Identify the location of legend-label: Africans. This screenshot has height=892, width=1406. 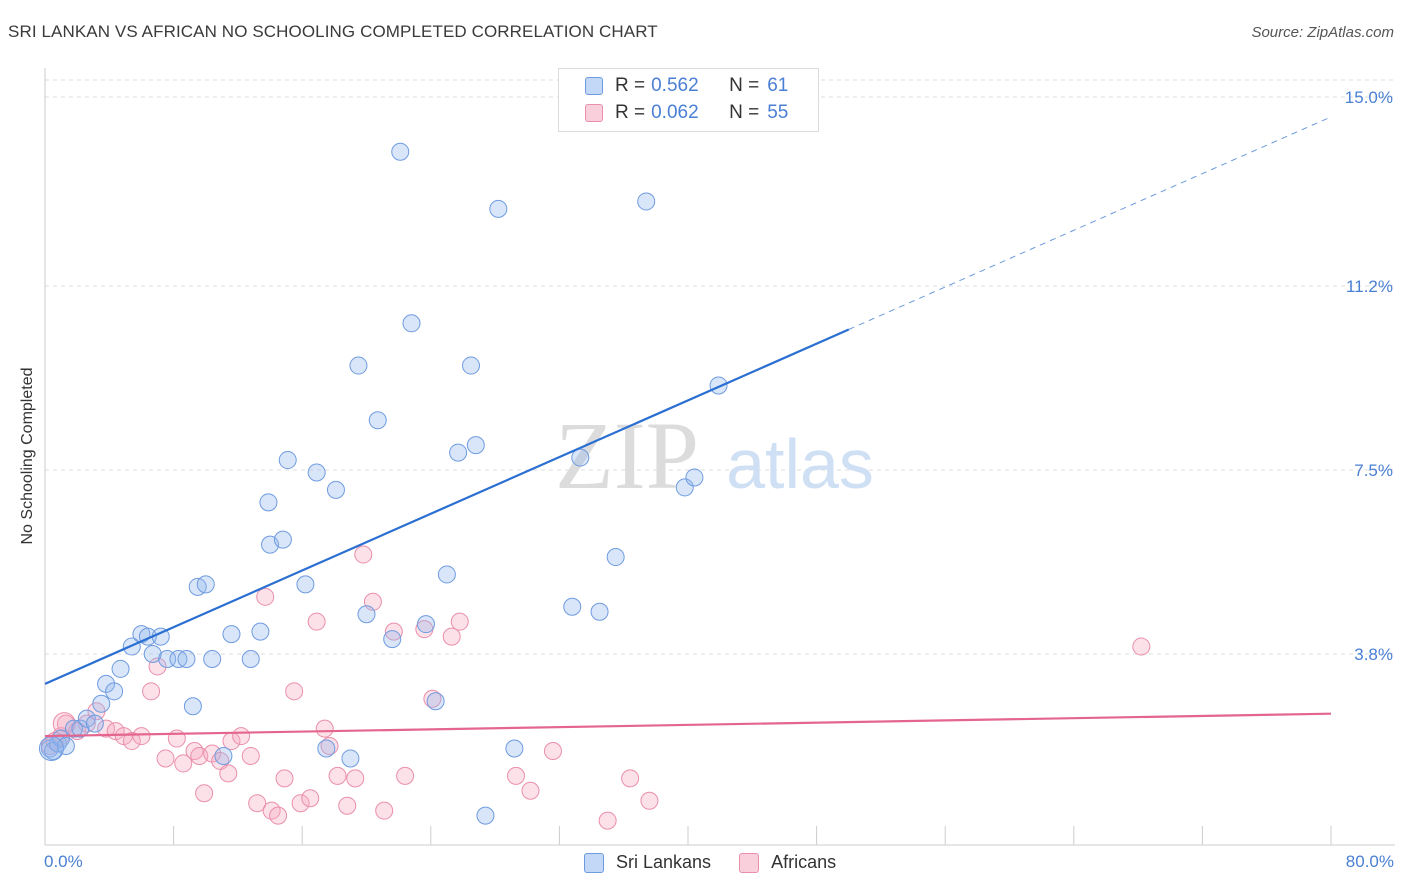
(804, 862).